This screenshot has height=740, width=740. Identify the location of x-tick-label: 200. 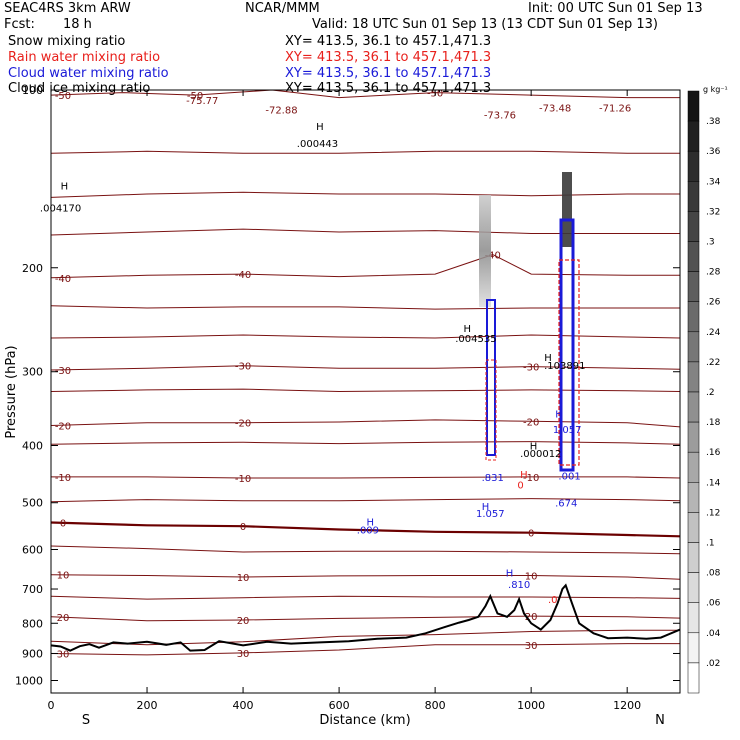
(147, 705).